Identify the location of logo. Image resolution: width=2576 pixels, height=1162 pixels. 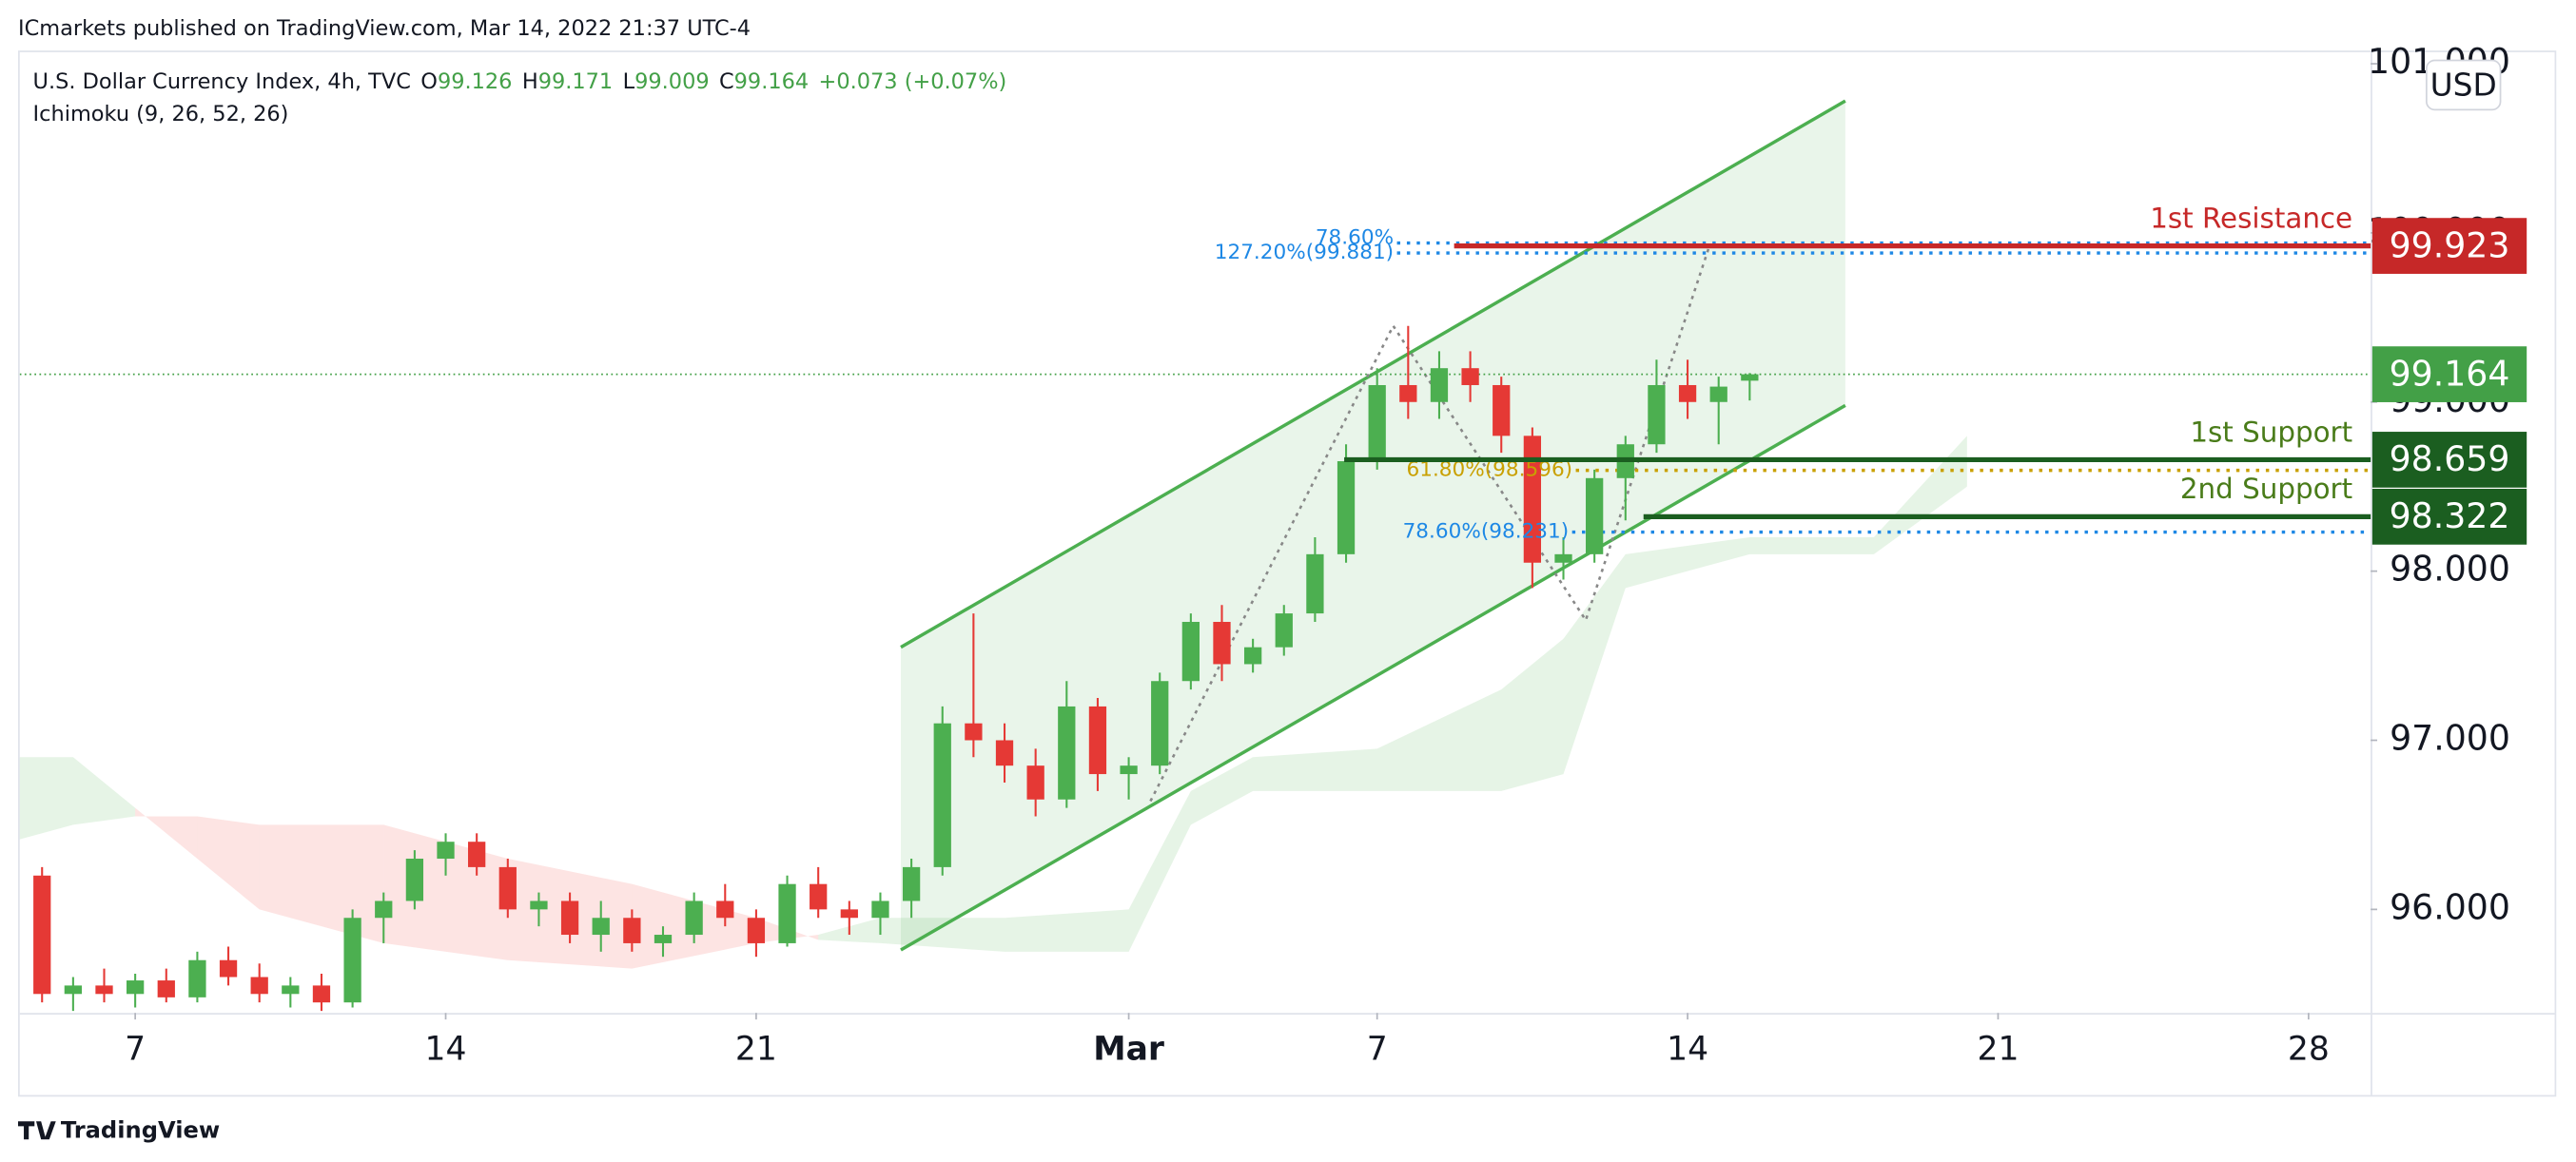
(36, 1130).